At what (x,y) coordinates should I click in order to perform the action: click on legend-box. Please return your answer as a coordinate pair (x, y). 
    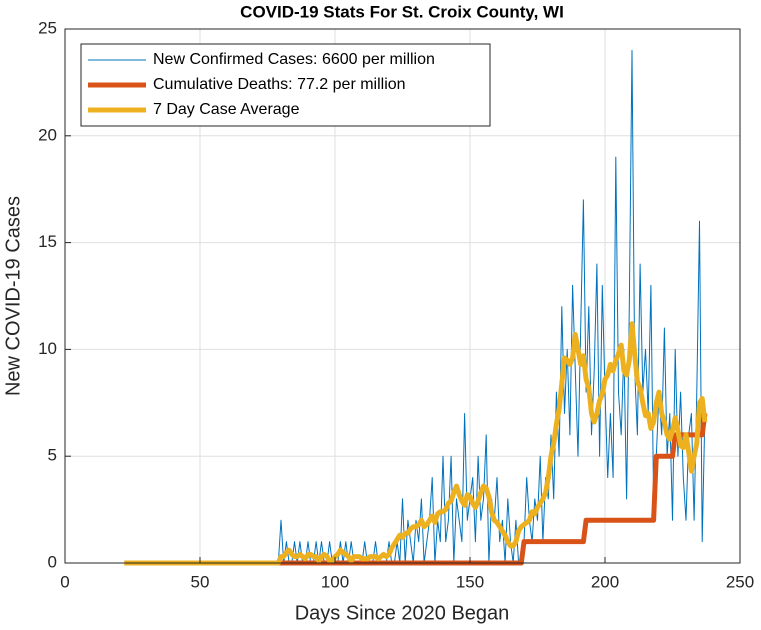
    Looking at the image, I should click on (285, 85).